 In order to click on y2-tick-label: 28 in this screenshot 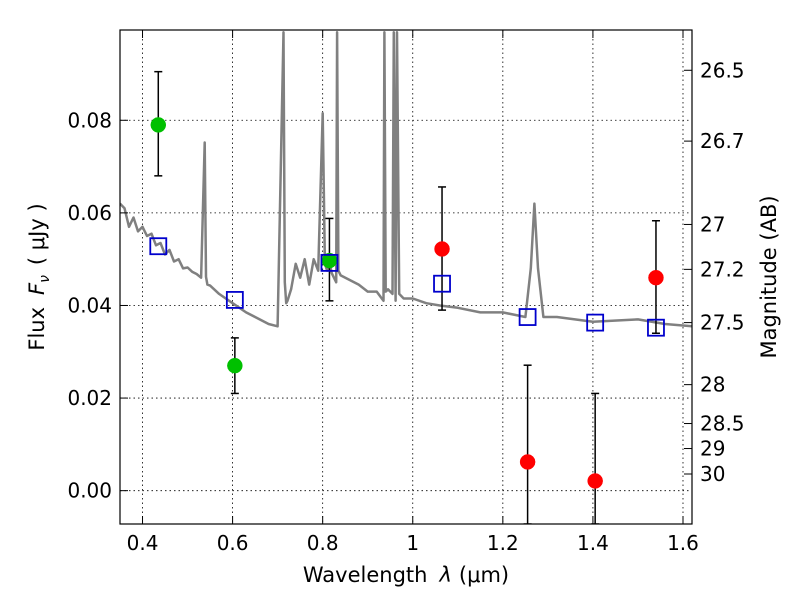, I will do `click(712, 385)`.